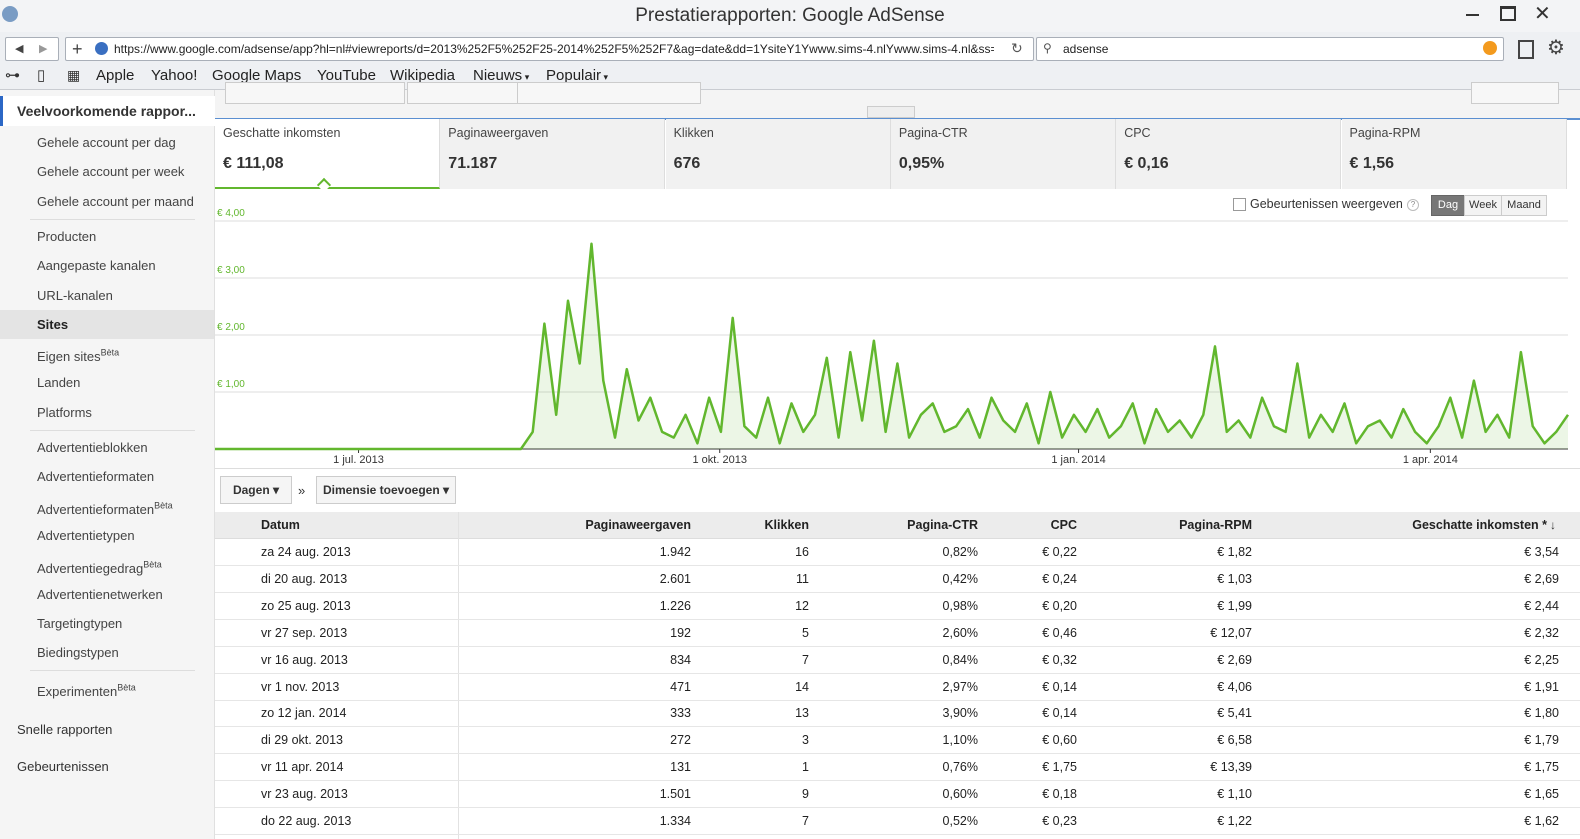 Image resolution: width=1580 pixels, height=839 pixels. What do you see at coordinates (107, 382) in the screenshot?
I see `sidebar-item: Landen` at bounding box center [107, 382].